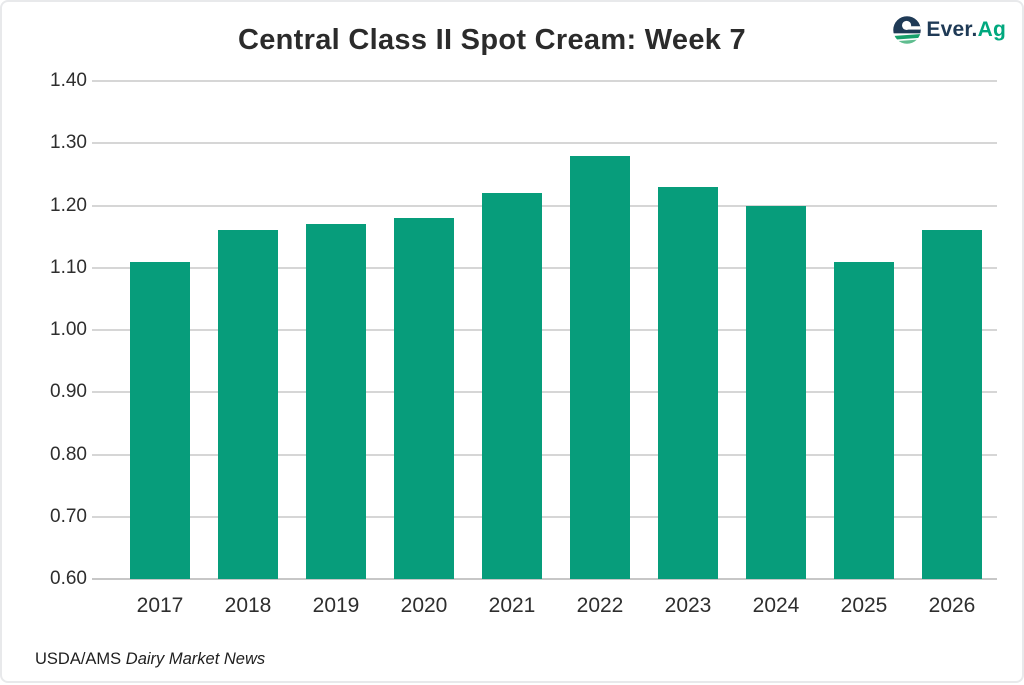 The height and width of the screenshot is (685, 1024). I want to click on bar-2018, so click(248, 404).